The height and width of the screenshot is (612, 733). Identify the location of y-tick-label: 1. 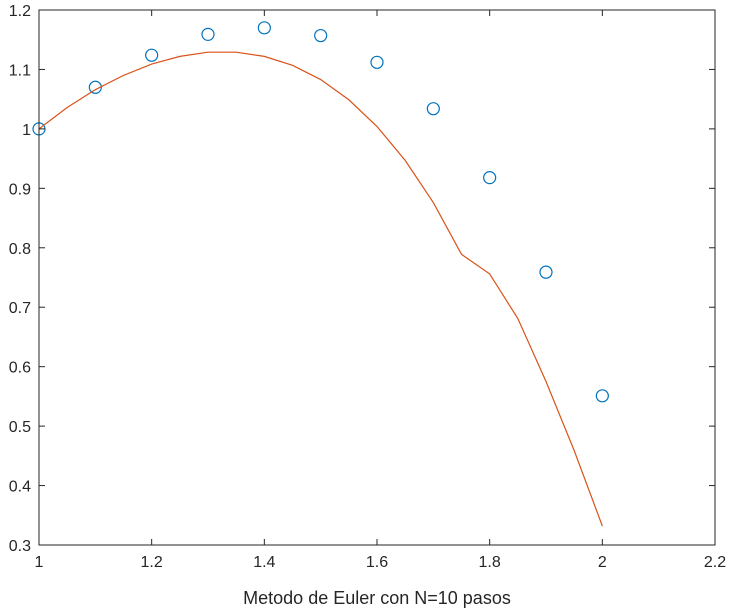
(26, 130).